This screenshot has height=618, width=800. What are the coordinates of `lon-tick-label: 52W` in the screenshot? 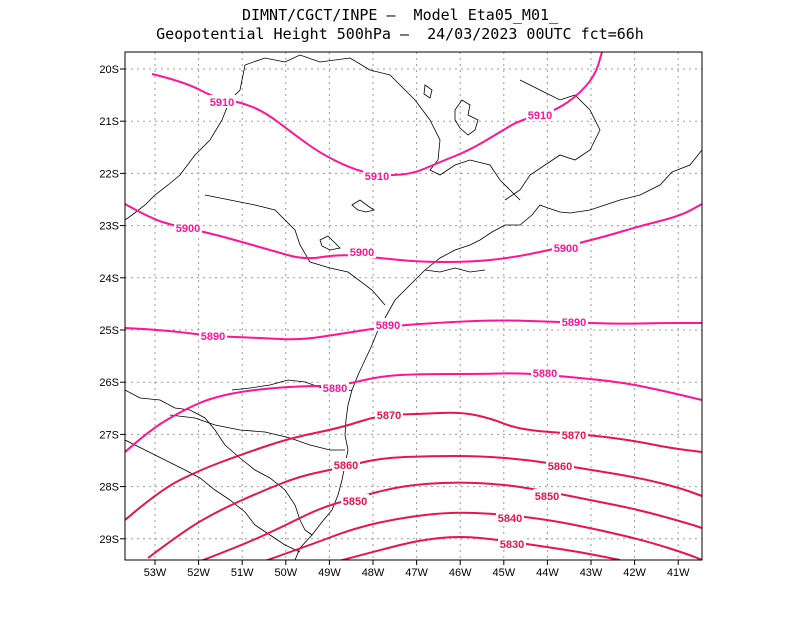 It's located at (198, 573).